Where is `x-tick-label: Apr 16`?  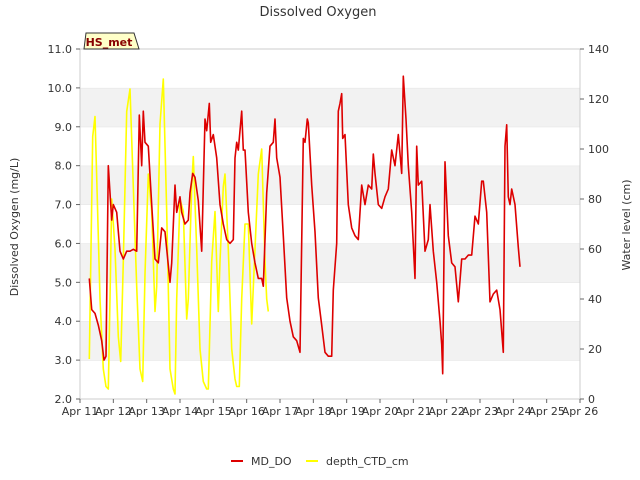
x-tick-label: Apr 16 is located at coordinates (246, 411).